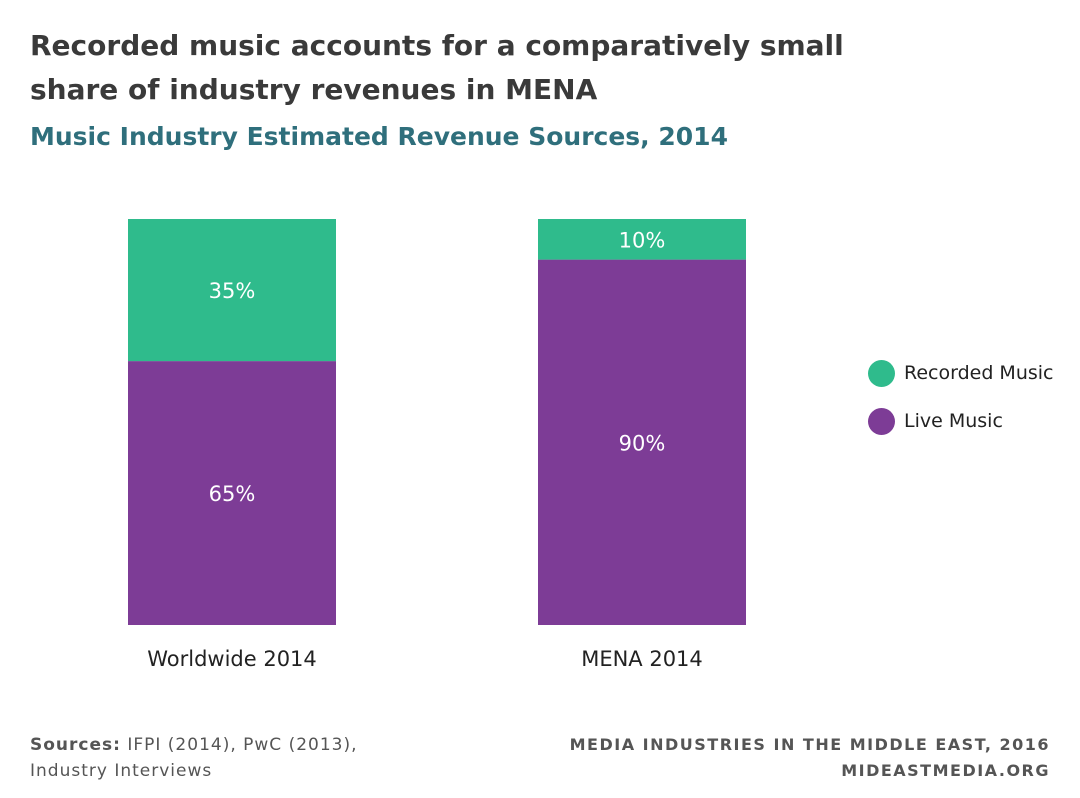 The height and width of the screenshot is (798, 1080). I want to click on legend-item-live-music: Live Music, so click(961, 421).